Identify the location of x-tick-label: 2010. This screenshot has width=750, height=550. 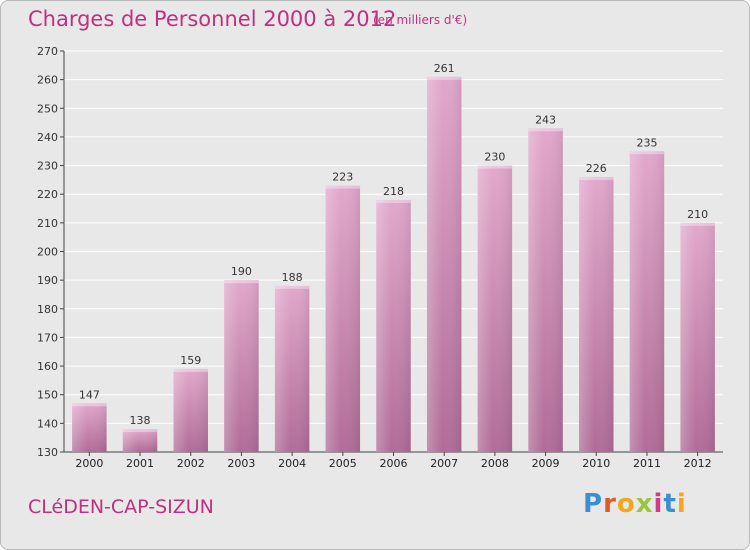
(596, 463).